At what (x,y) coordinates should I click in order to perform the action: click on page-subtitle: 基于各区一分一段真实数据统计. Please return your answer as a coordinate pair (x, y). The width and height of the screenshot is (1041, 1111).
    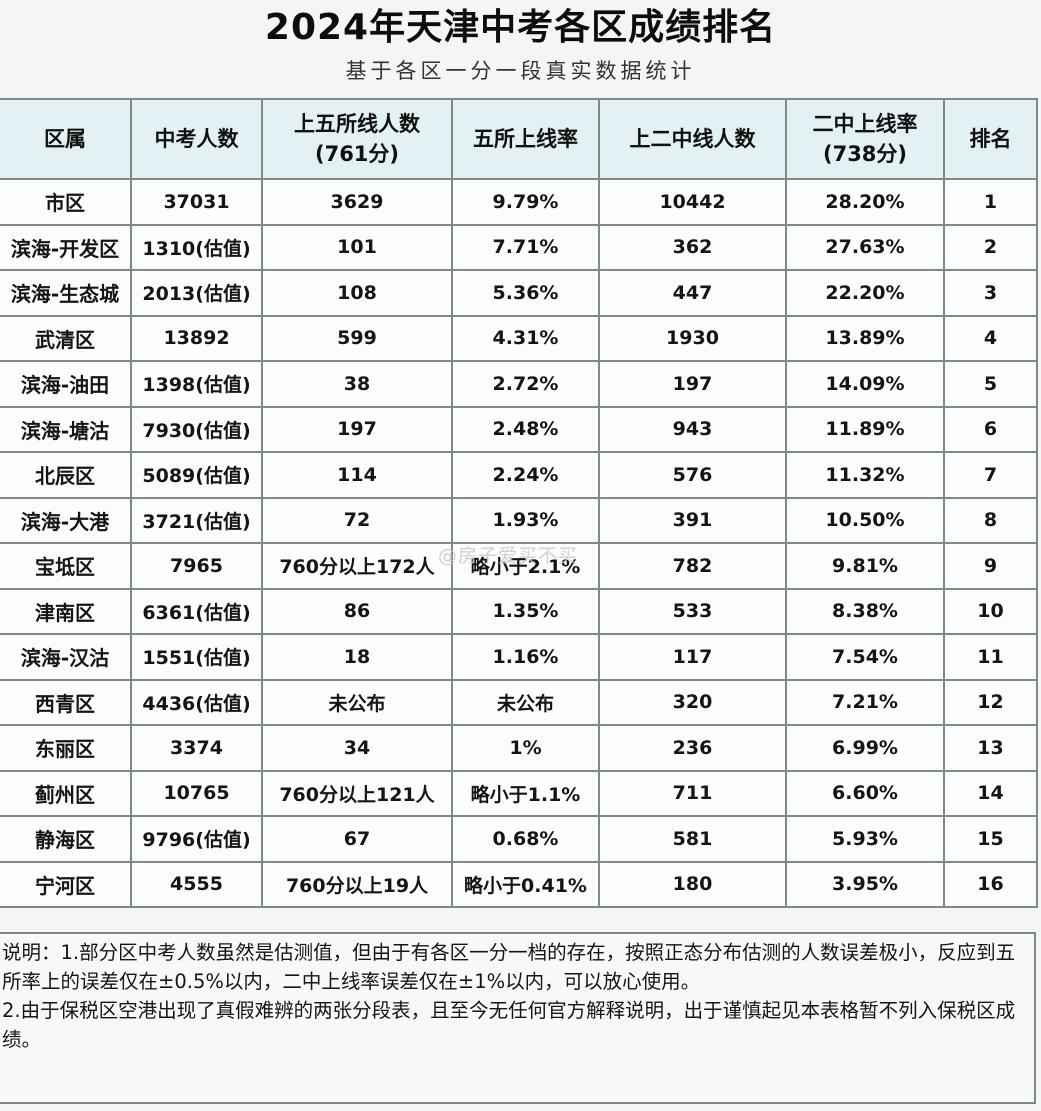
    Looking at the image, I should click on (520, 71).